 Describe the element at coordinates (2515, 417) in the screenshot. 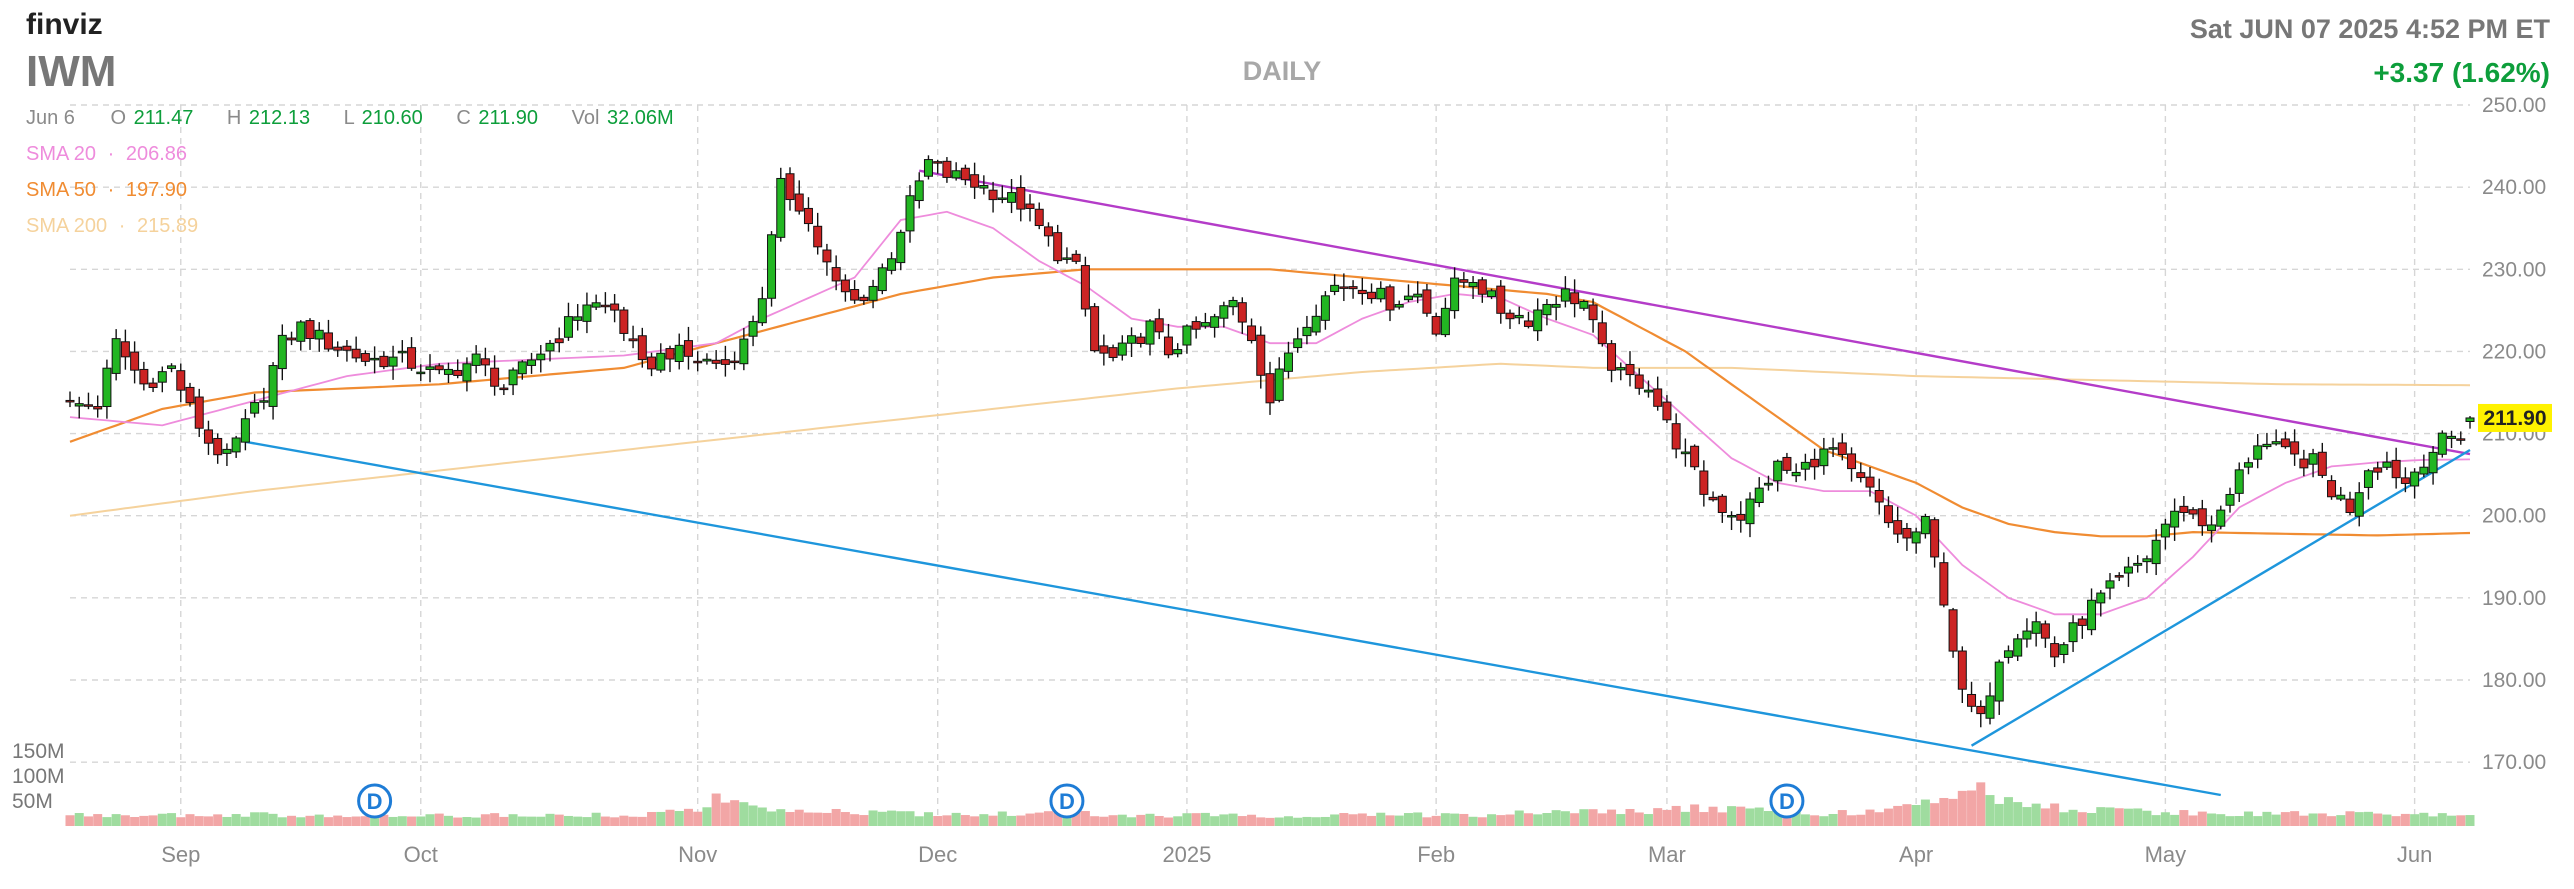

I see `last-price-badge` at that location.